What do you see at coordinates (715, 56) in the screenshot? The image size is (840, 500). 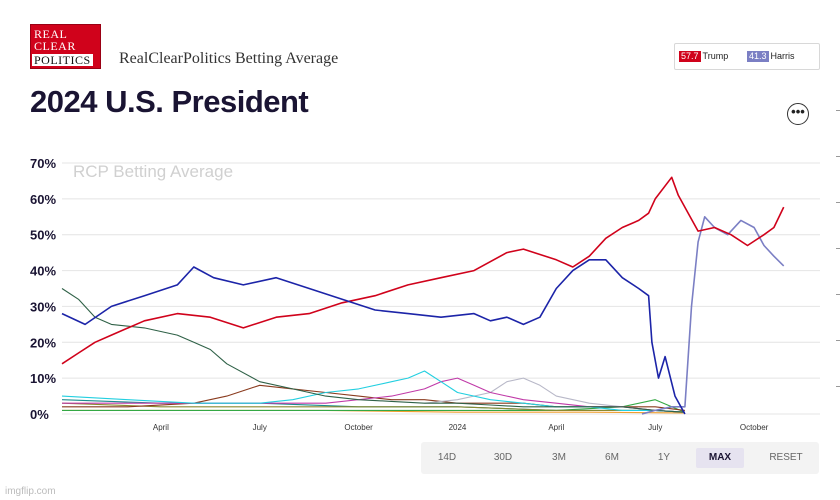 I see `legend-label-trump: Trump` at bounding box center [715, 56].